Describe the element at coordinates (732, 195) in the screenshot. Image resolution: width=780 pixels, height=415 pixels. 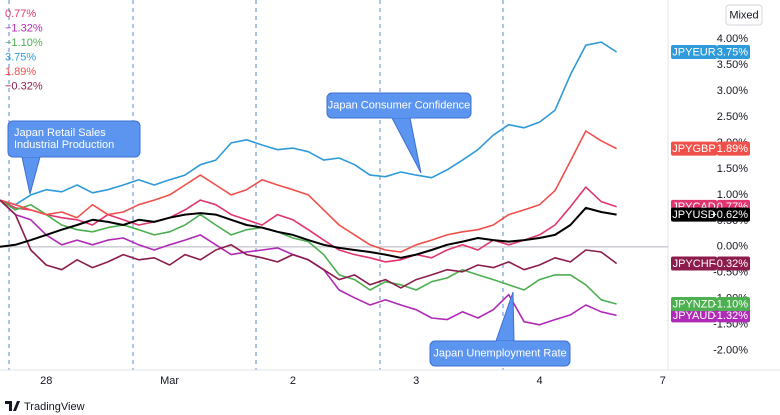
I see `y-tick-label: 1.00%` at that location.